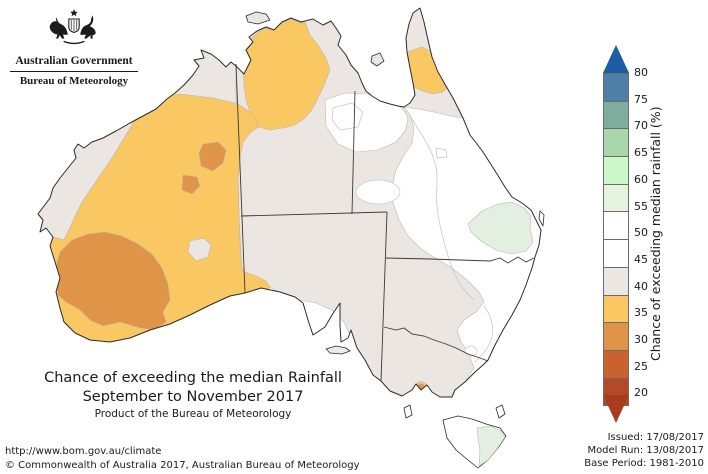  What do you see at coordinates (74, 81) in the screenshot?
I see `agency-title: Bureau of Meteorology` at bounding box center [74, 81].